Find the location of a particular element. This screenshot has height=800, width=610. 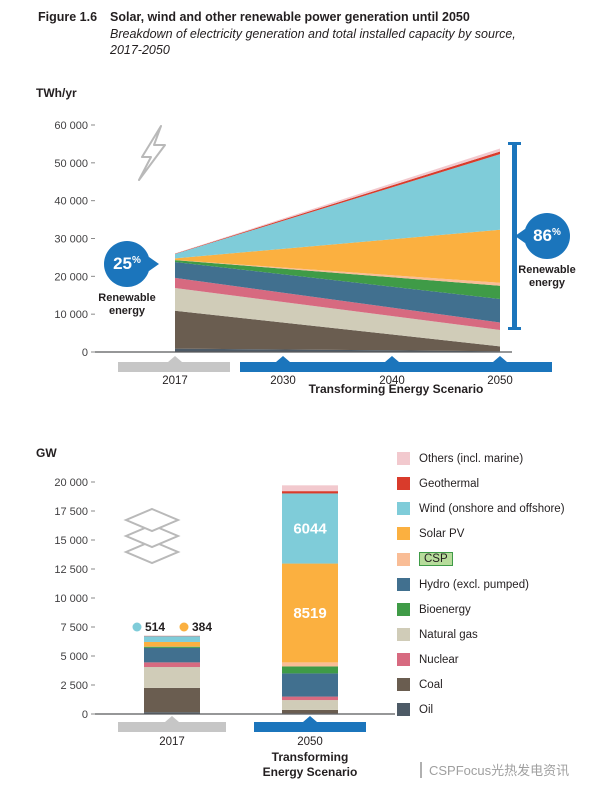

legend-item-others-incl-marine: Others (incl. marine) is located at coordinates (481, 458).